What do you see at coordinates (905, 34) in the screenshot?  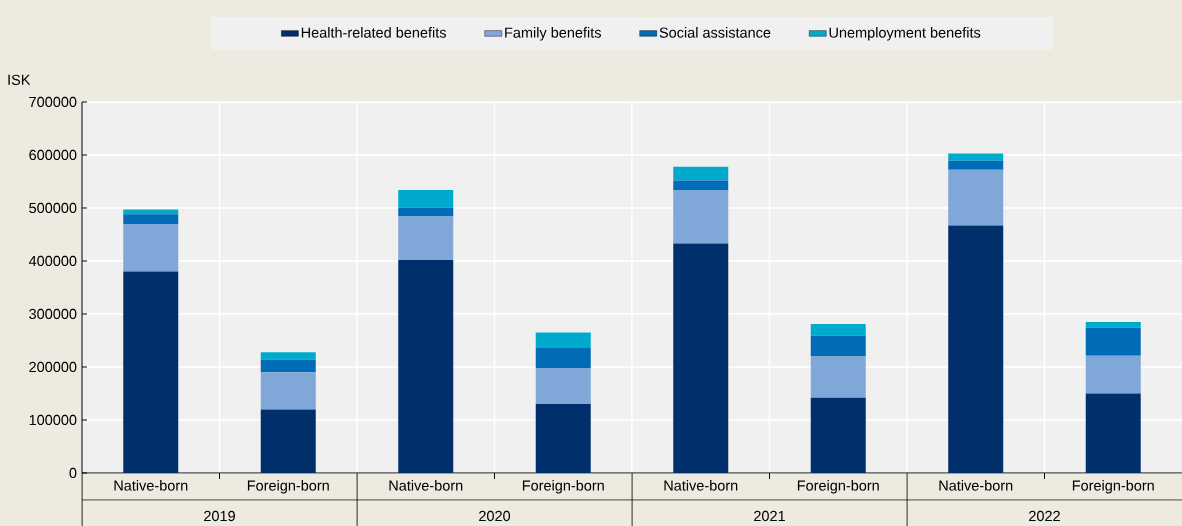 I see `legend-label: Unemployment benefits` at bounding box center [905, 34].